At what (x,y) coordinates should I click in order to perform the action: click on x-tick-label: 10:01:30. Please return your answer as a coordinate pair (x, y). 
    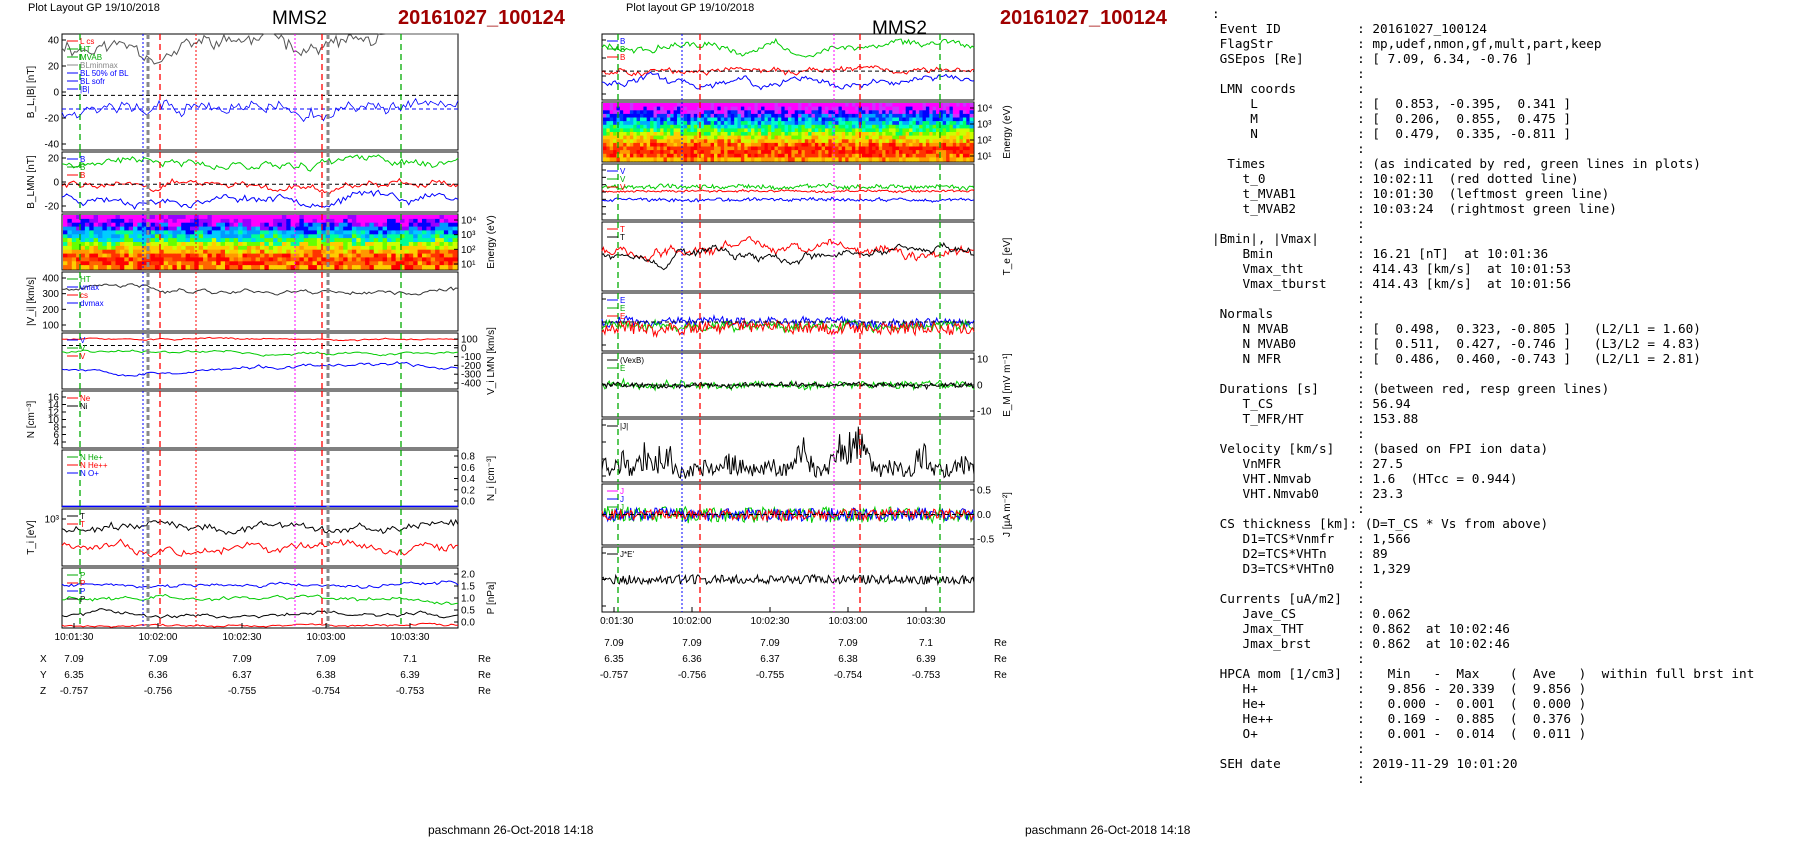
    Looking at the image, I should click on (74, 637).